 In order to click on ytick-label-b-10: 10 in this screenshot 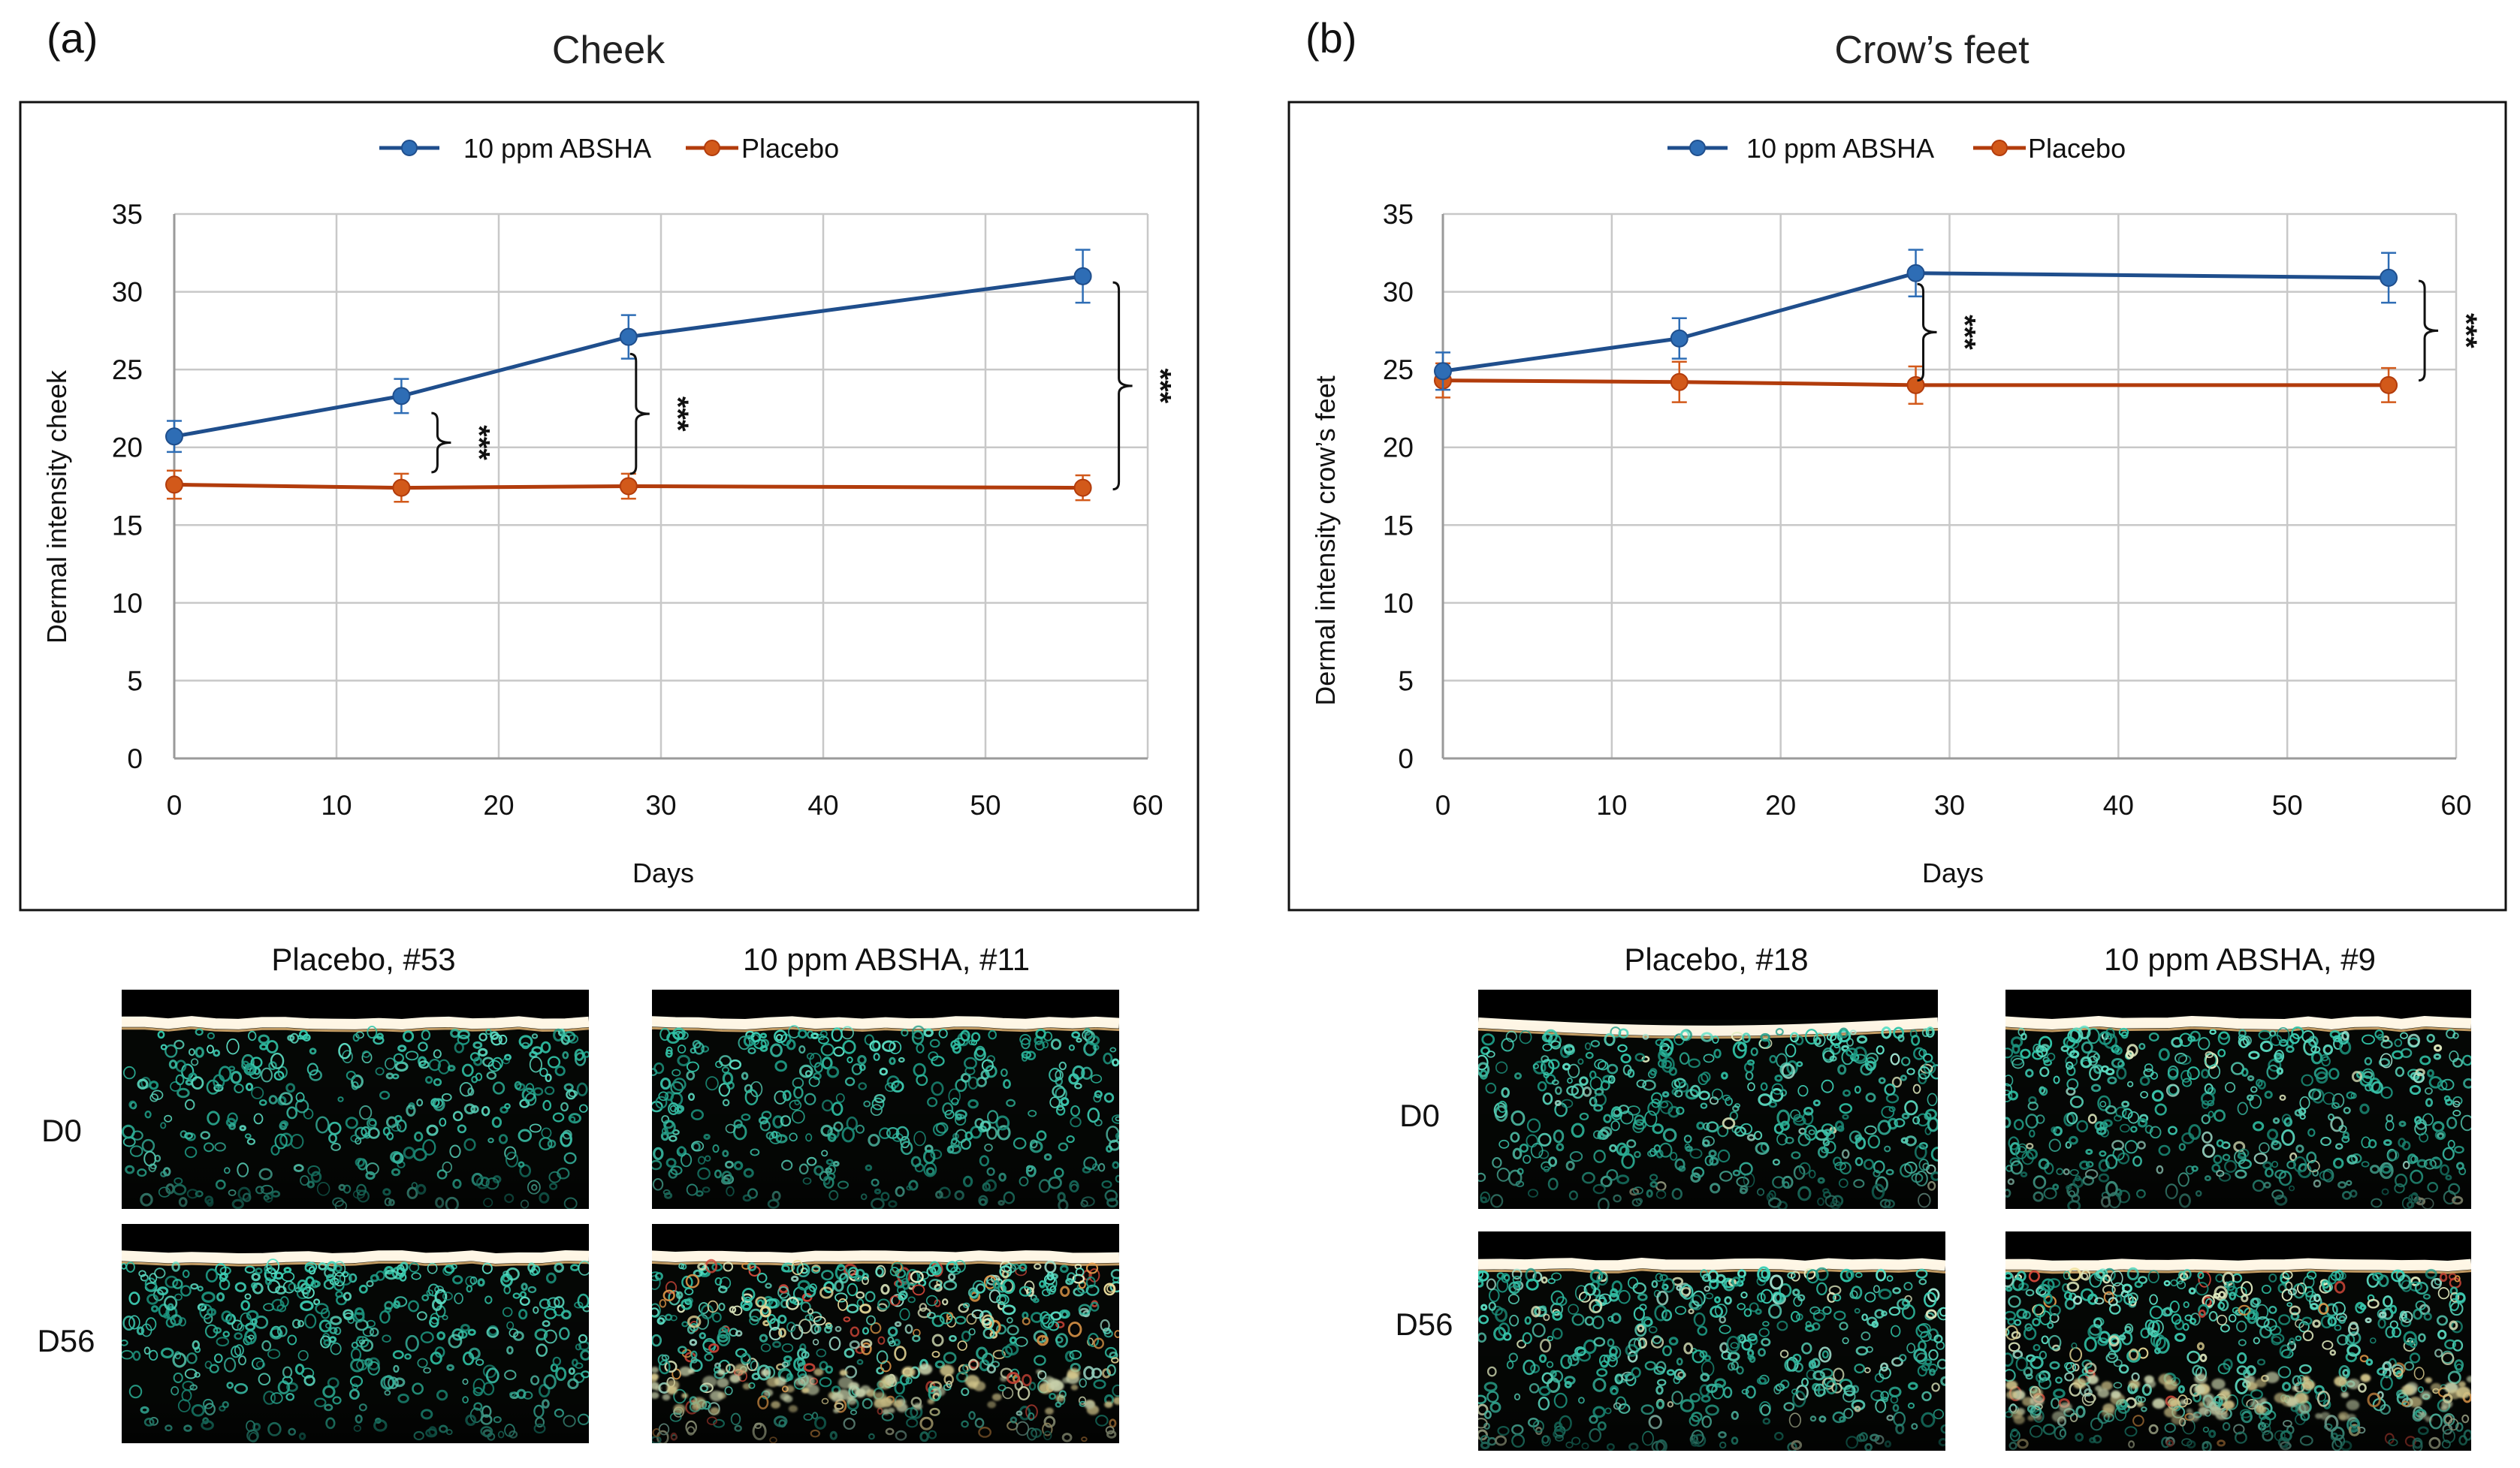, I will do `click(1398, 604)`.